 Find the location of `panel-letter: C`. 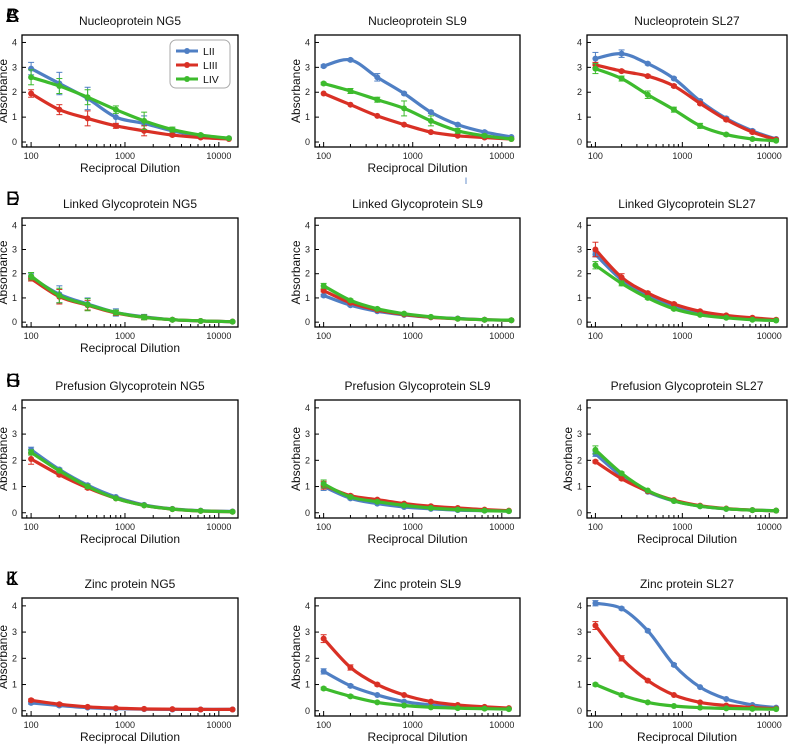

panel-letter: C is located at coordinates (13, 16).